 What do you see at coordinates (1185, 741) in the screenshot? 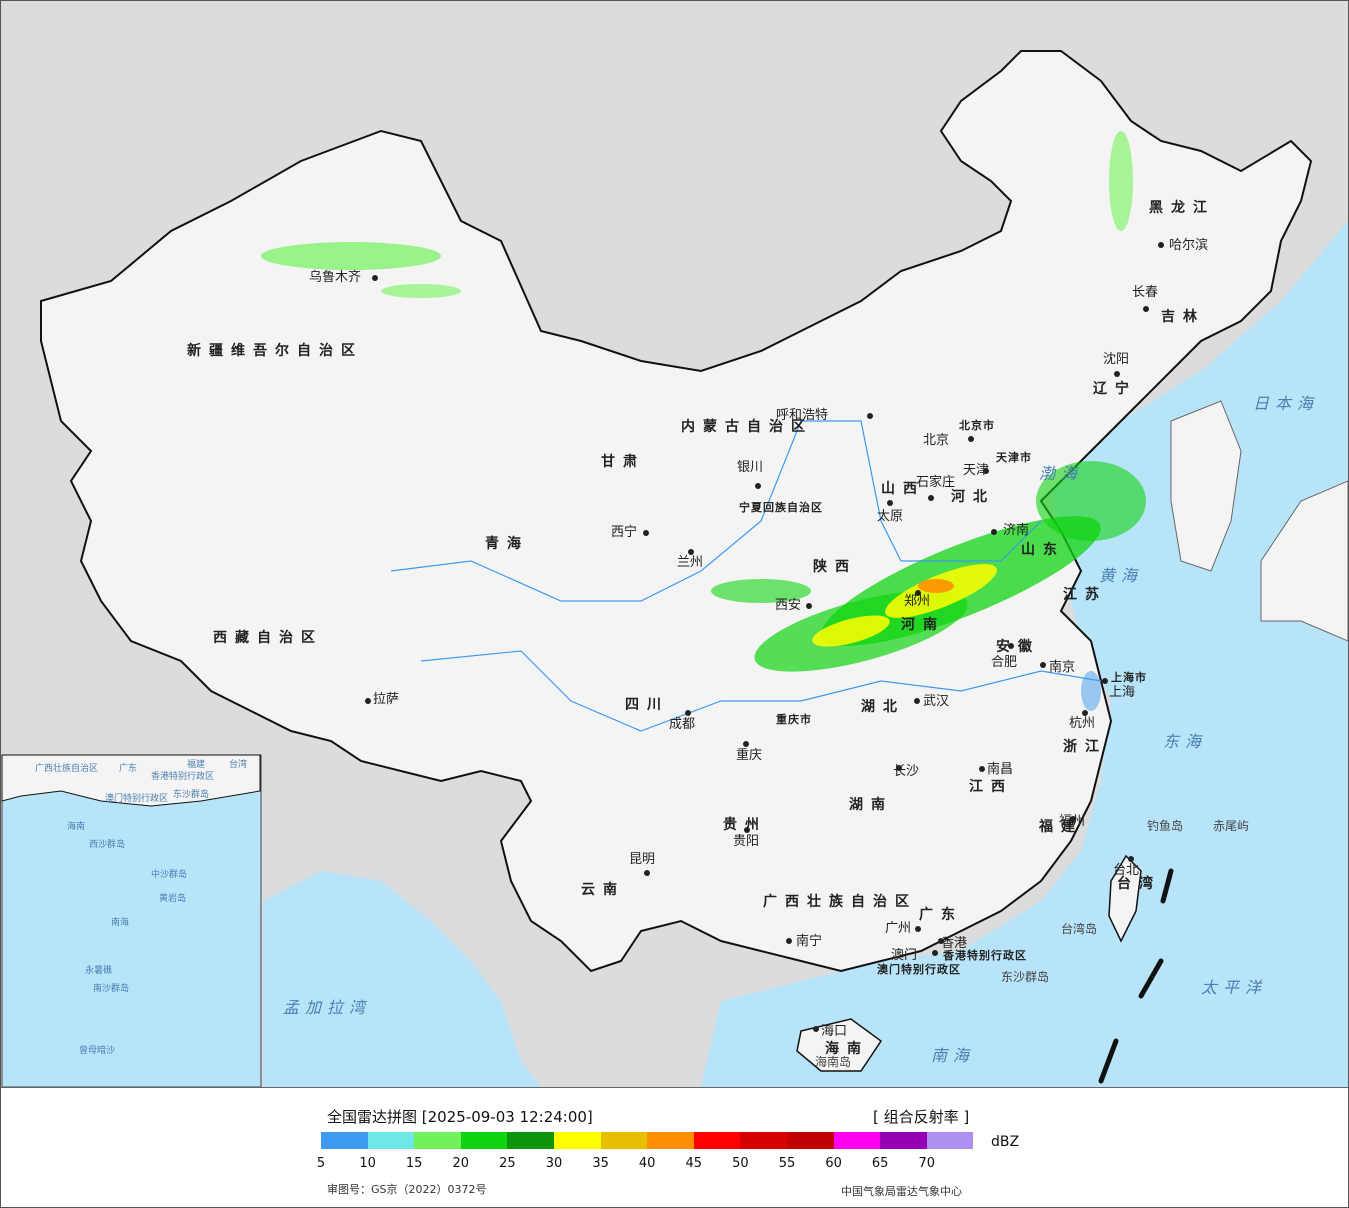
I see `sea-label: 东海` at bounding box center [1185, 741].